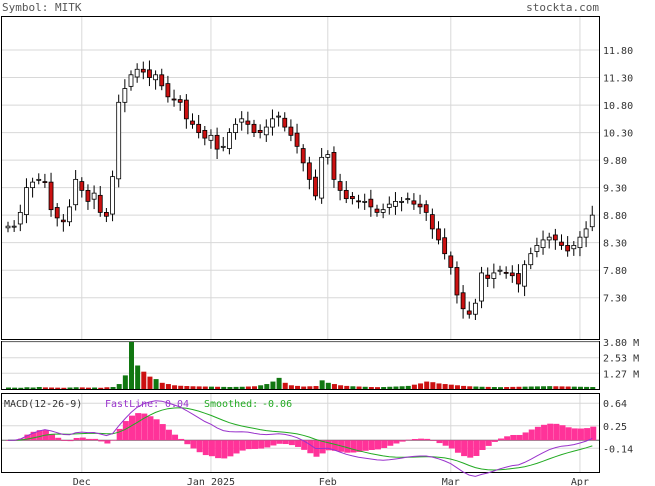  What do you see at coordinates (615, 427) in the screenshot?
I see `macd-tick-label: 0.25` at bounding box center [615, 427].